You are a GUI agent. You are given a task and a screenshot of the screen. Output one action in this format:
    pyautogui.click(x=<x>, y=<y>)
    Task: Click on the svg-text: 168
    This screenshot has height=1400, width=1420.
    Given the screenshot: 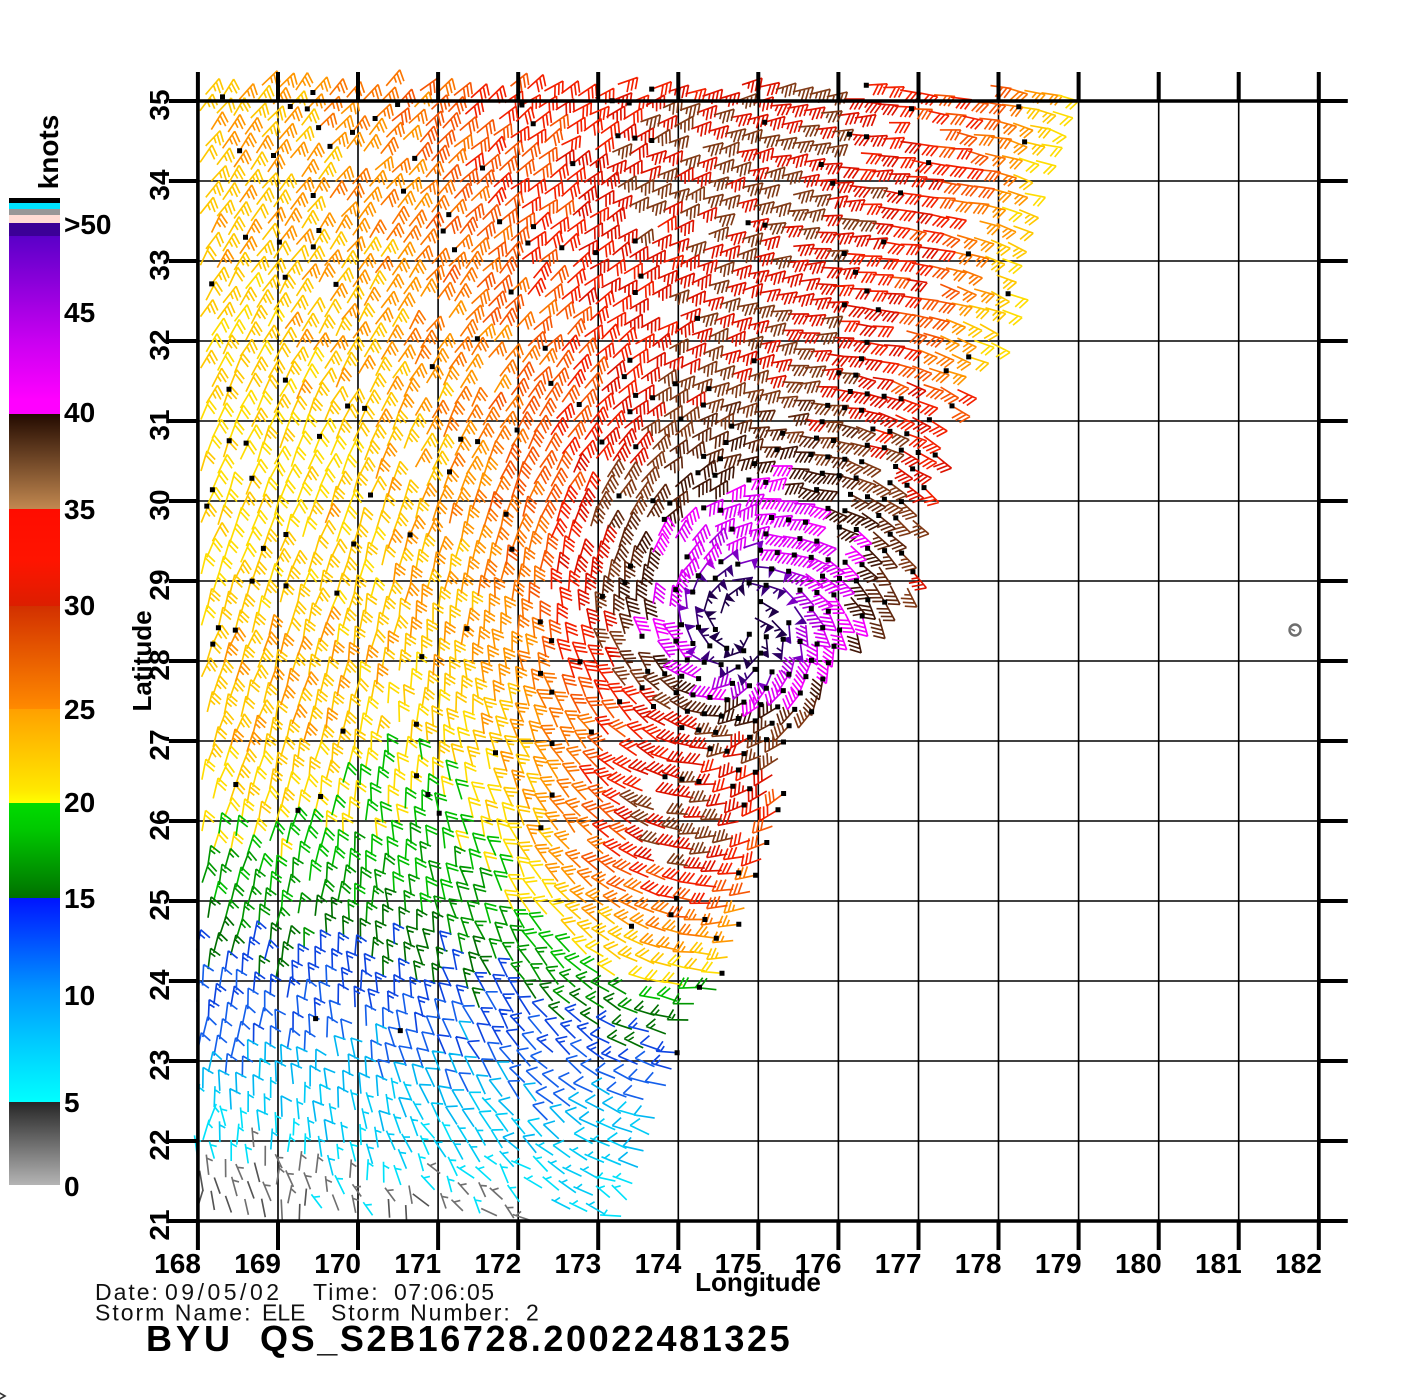 What is the action you would take?
    pyautogui.click(x=177, y=1263)
    